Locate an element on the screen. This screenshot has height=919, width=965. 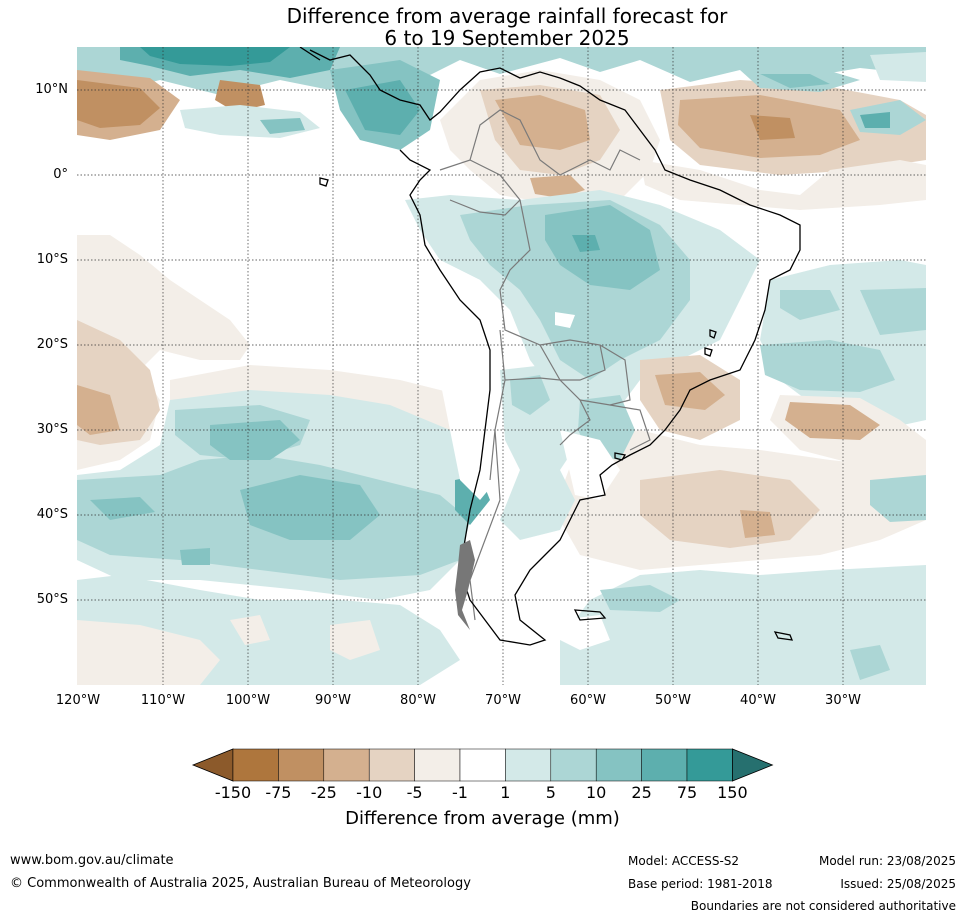
lat-label-20s: 20°S is located at coordinates (52, 344).